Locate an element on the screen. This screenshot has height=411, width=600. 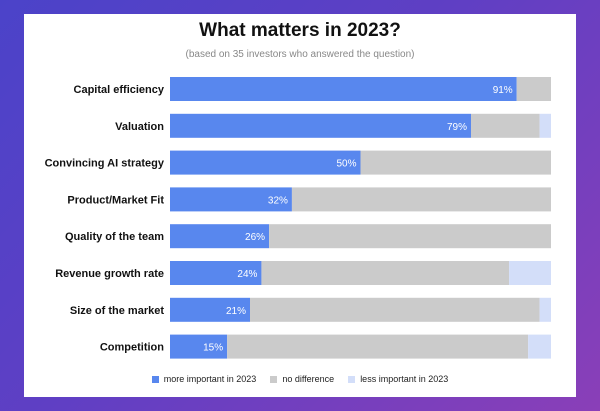
data-label: 15% is located at coordinates (213, 348).